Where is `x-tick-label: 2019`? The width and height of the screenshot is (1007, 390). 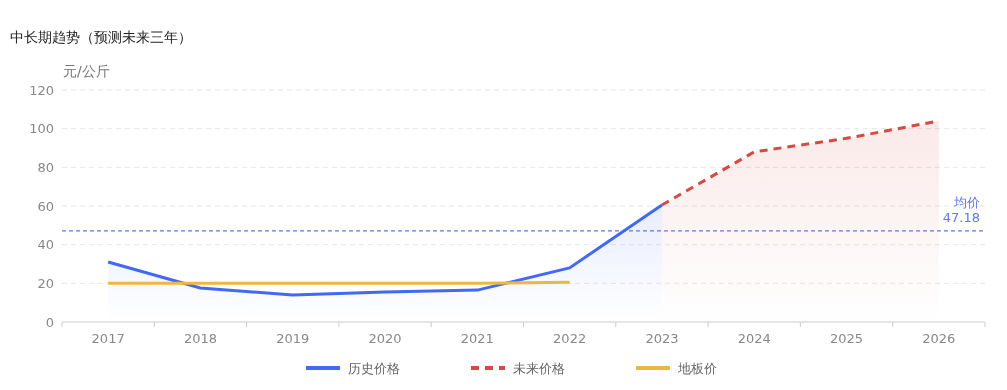
x-tick-label: 2019 is located at coordinates (293, 338).